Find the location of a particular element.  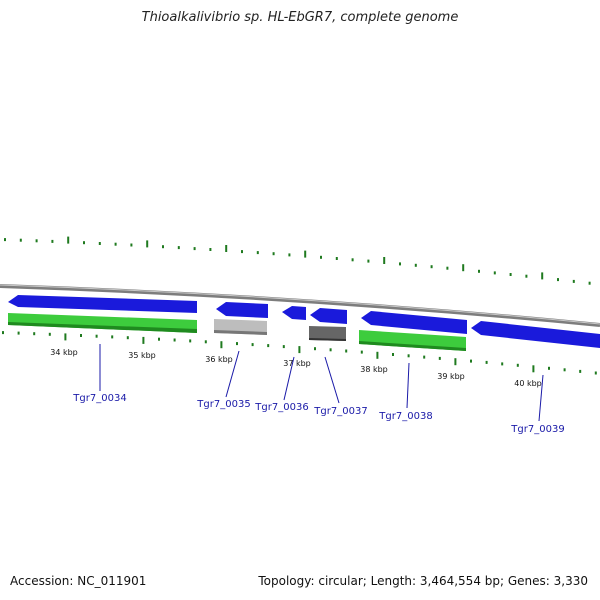

gene-label-tgr7-0036: Tgr7_0036 is located at coordinates (281, 407).